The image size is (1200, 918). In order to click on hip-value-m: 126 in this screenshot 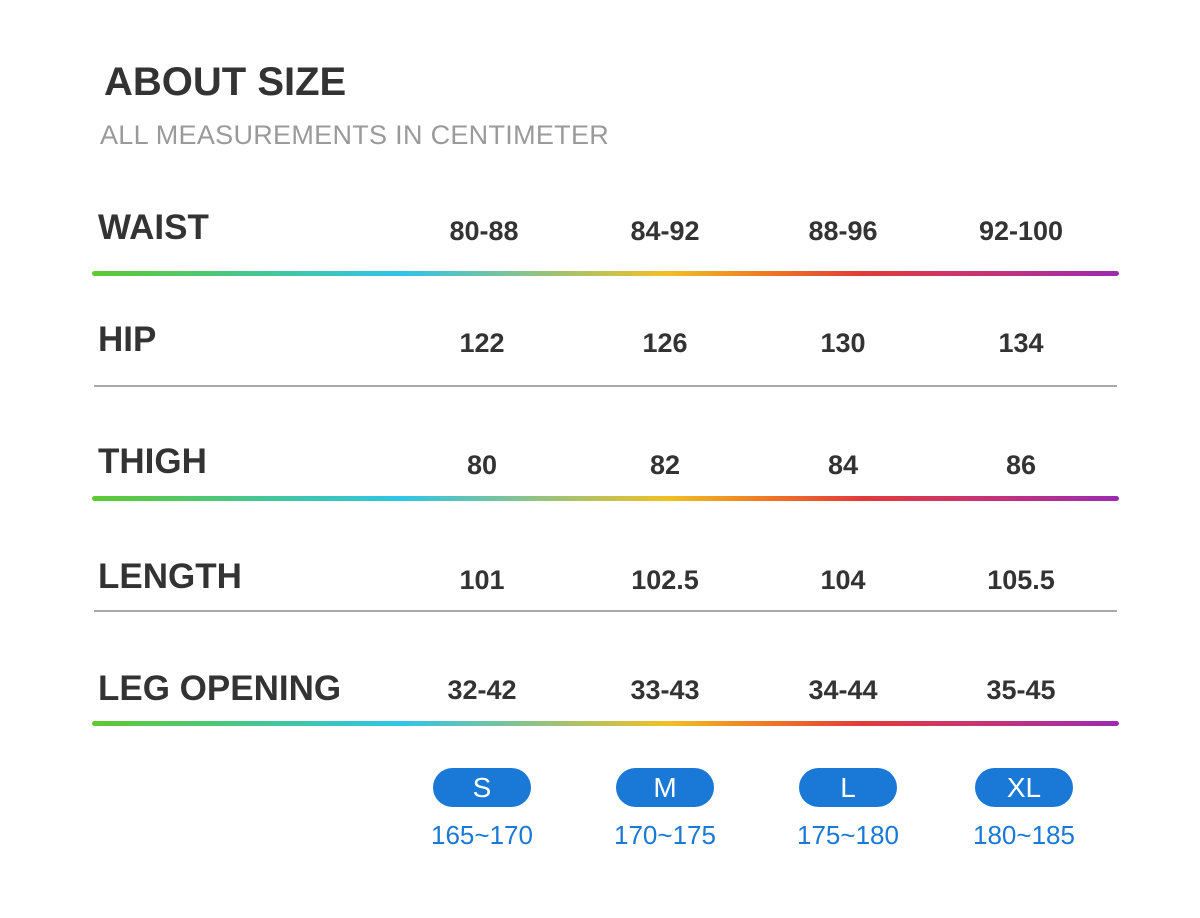, I will do `click(665, 343)`.